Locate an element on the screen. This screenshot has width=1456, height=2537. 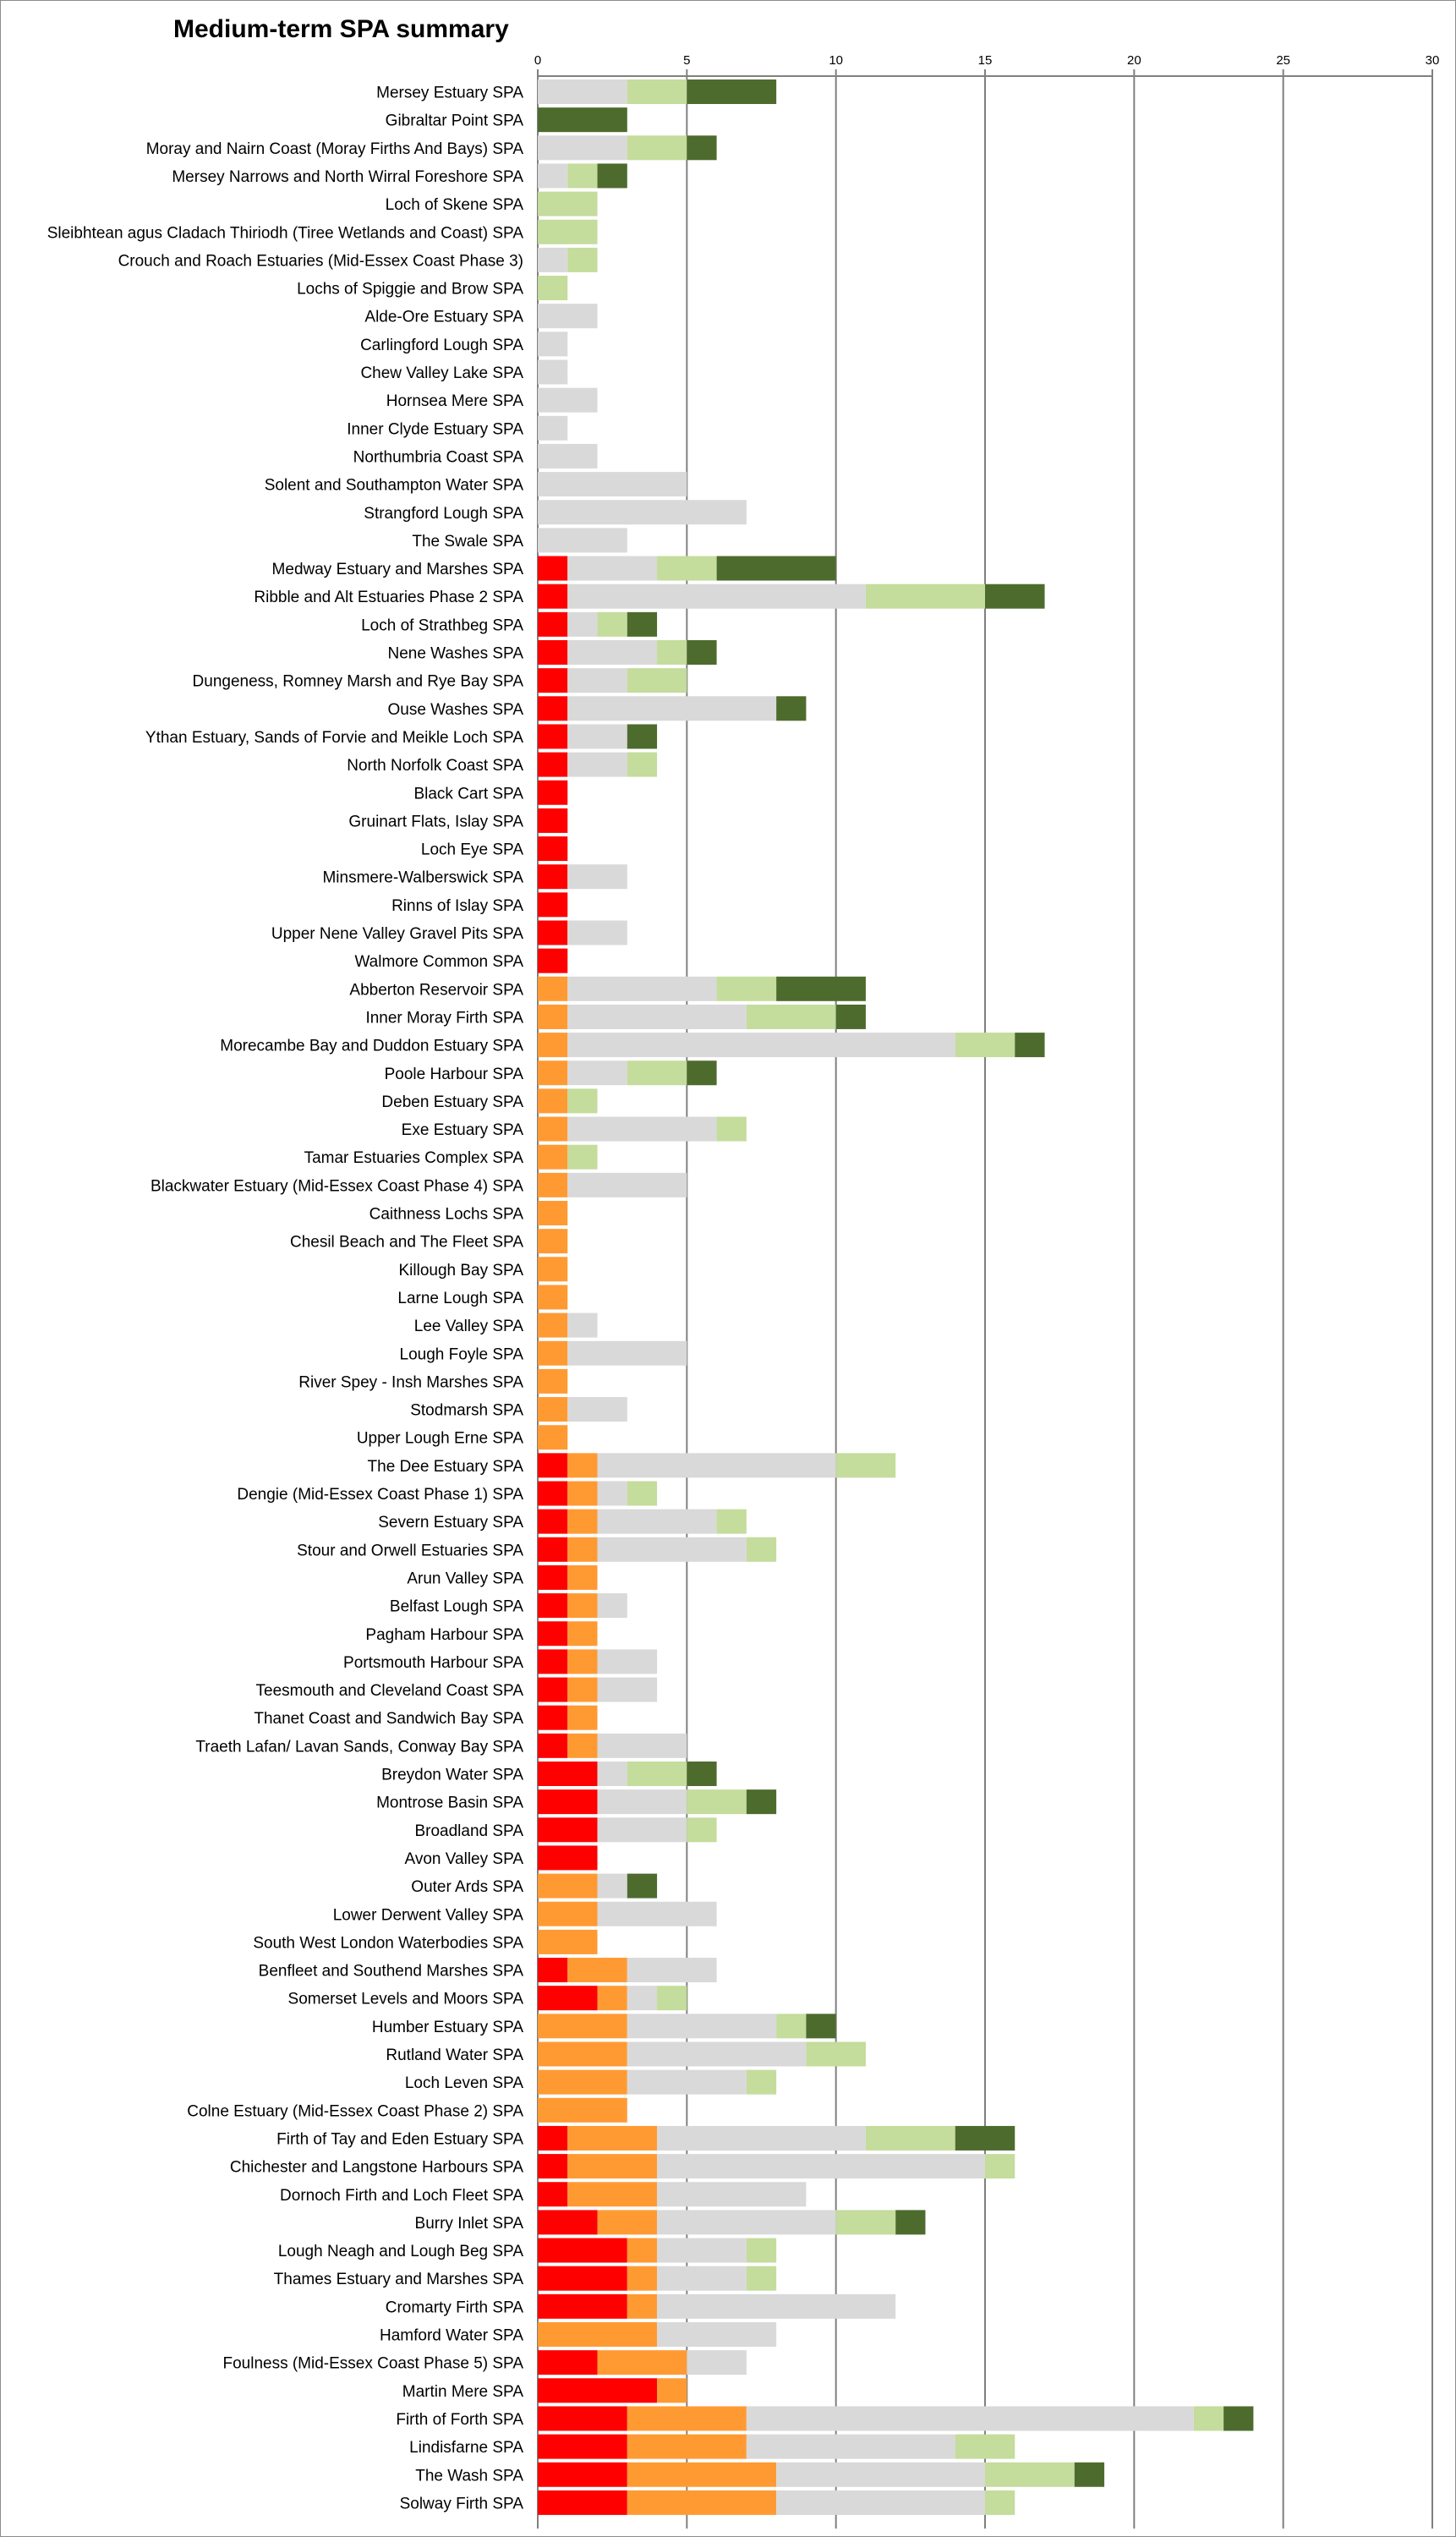
x-tick-label: 25 is located at coordinates (1283, 61).